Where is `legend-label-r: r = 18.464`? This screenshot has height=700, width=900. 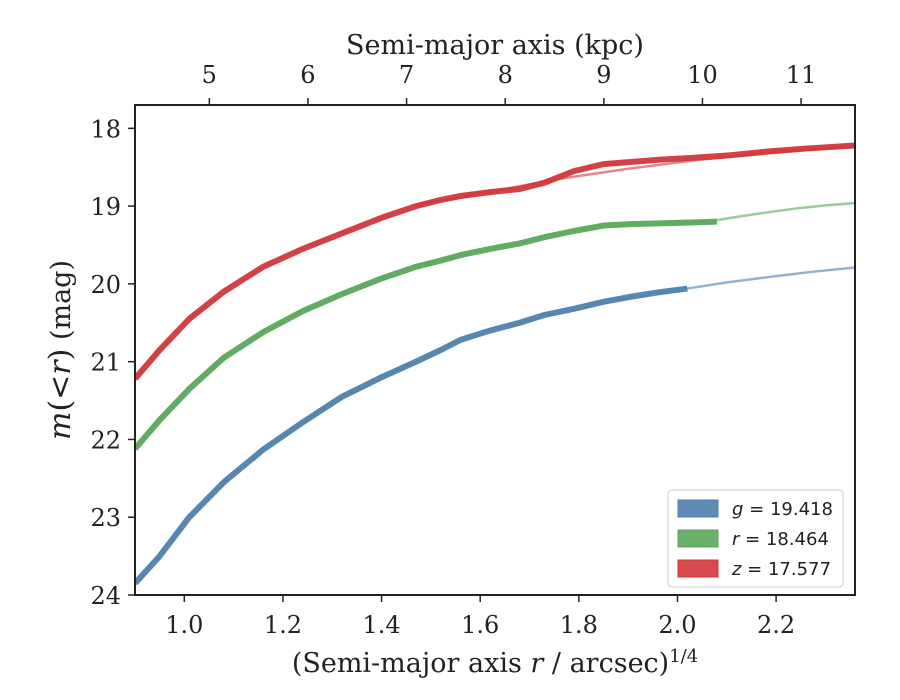 legend-label-r: r = 18.464 is located at coordinates (780, 539).